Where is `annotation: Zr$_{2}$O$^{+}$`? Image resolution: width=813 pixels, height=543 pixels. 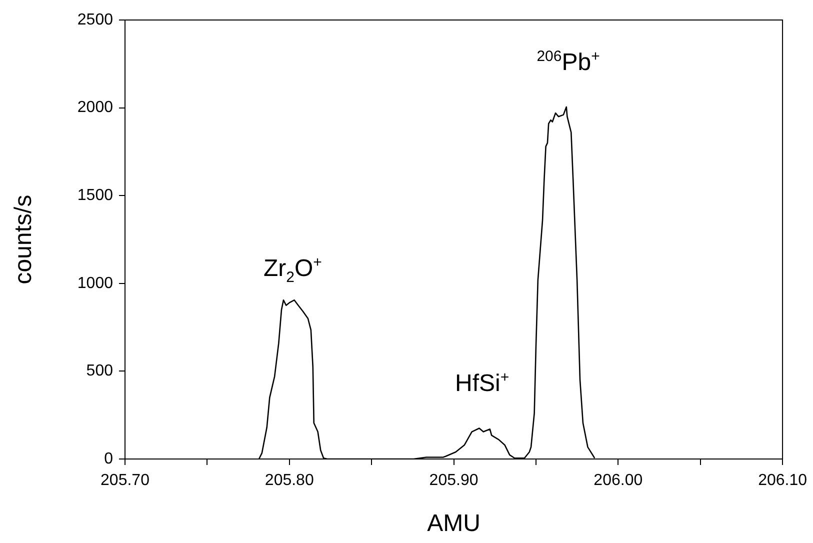 annotation: Zr$_{2}$O$^{+}$ is located at coordinates (292, 270).